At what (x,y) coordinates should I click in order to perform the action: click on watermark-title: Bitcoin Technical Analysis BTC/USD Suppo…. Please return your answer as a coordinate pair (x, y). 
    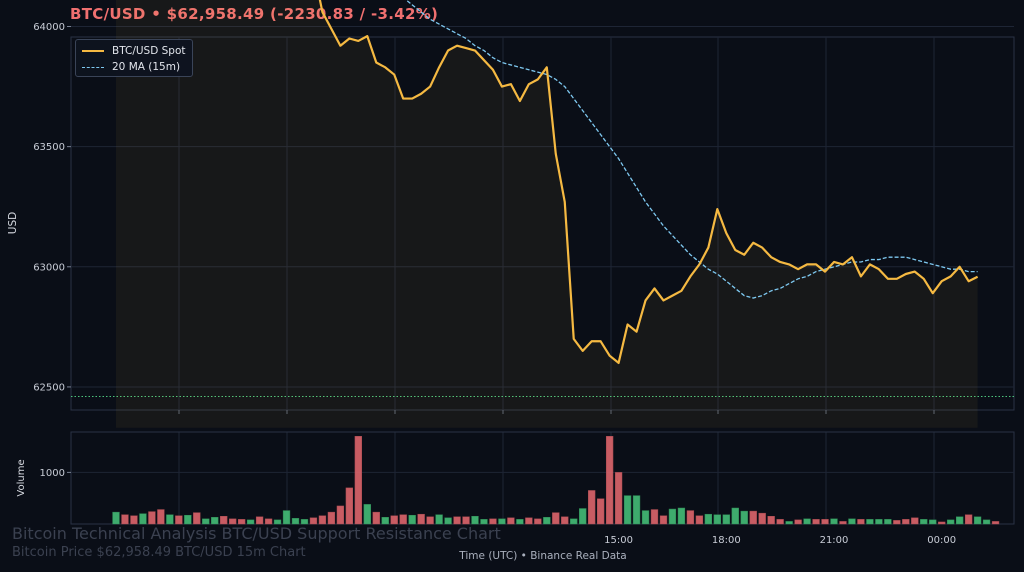
    Looking at the image, I should click on (256, 533).